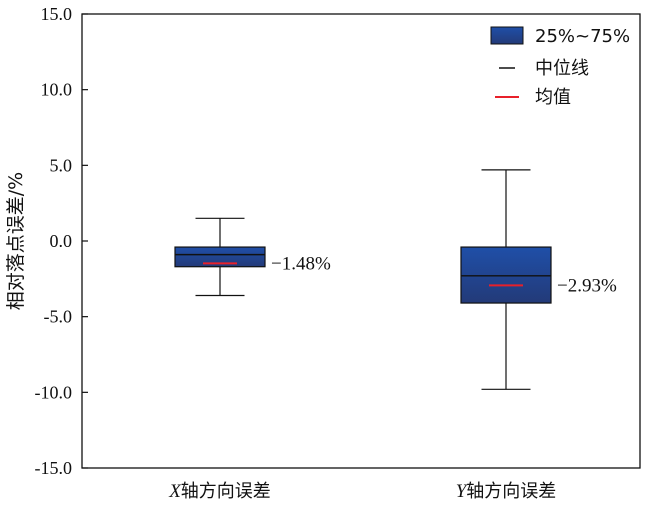  Describe the element at coordinates (58, 317) in the screenshot. I see `y-tick-label: -5.0` at that location.